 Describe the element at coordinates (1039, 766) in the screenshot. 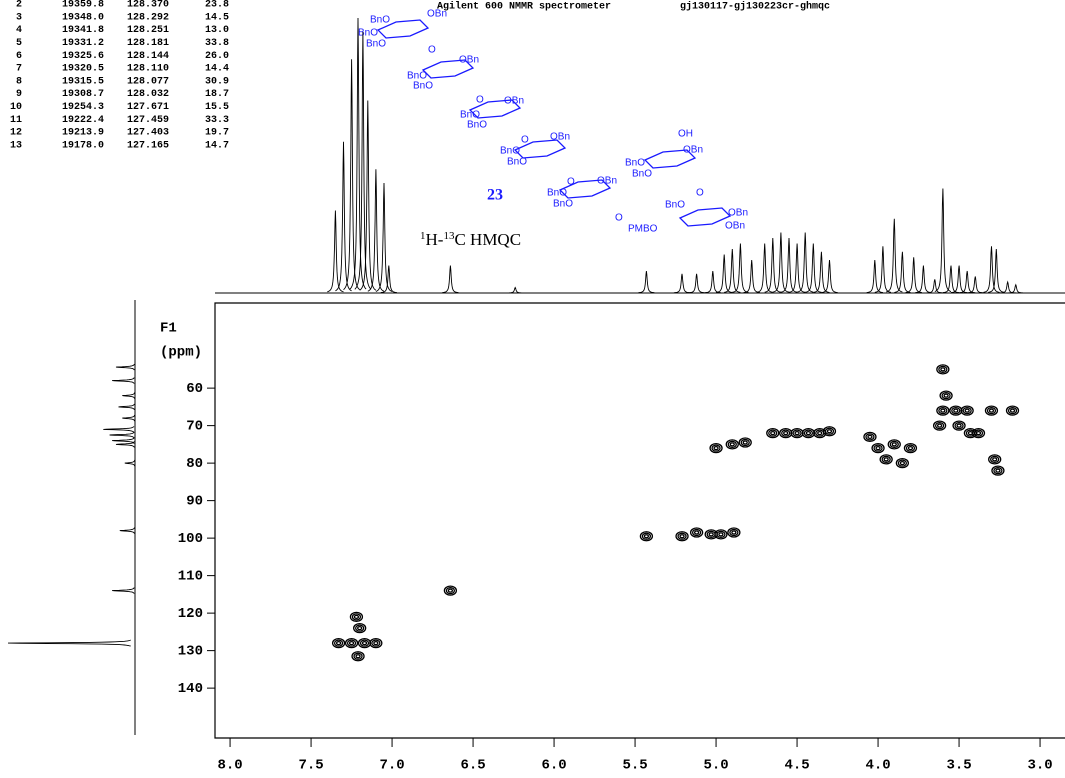

I see `x-tick-label: 3.0` at that location.